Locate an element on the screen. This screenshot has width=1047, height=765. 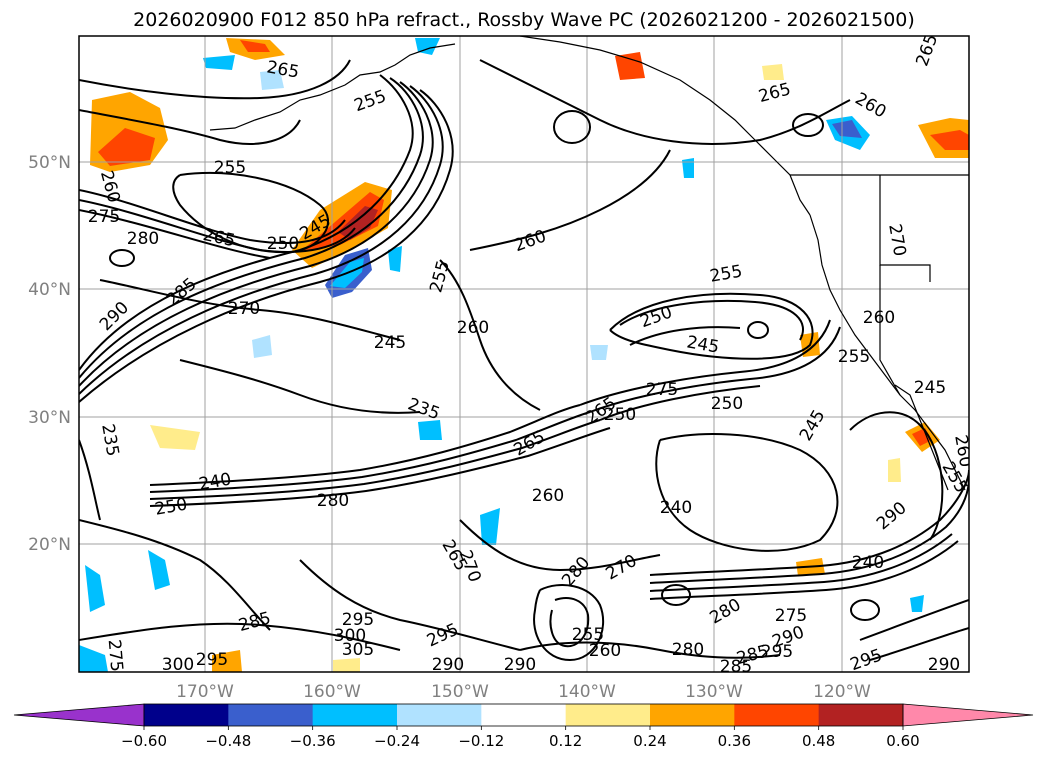
colorbar-tick-label: 0.12 is located at coordinates (565, 741).